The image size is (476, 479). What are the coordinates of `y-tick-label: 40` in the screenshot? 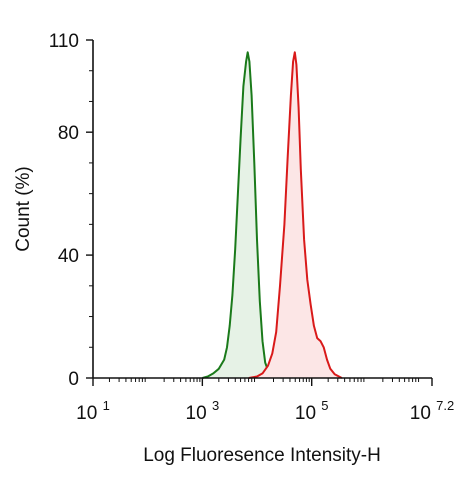 It's located at (68, 256).